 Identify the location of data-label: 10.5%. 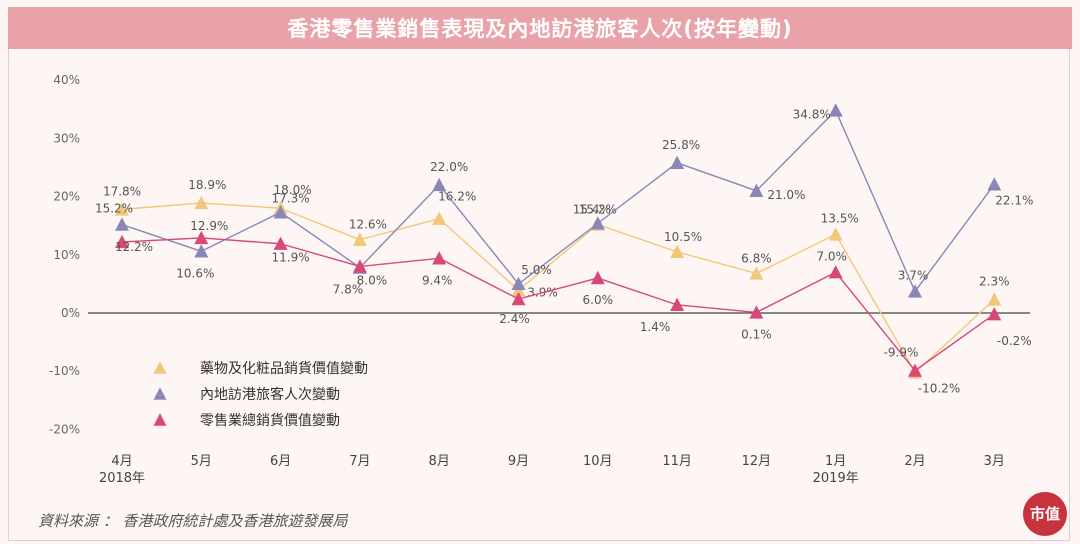
(683, 237).